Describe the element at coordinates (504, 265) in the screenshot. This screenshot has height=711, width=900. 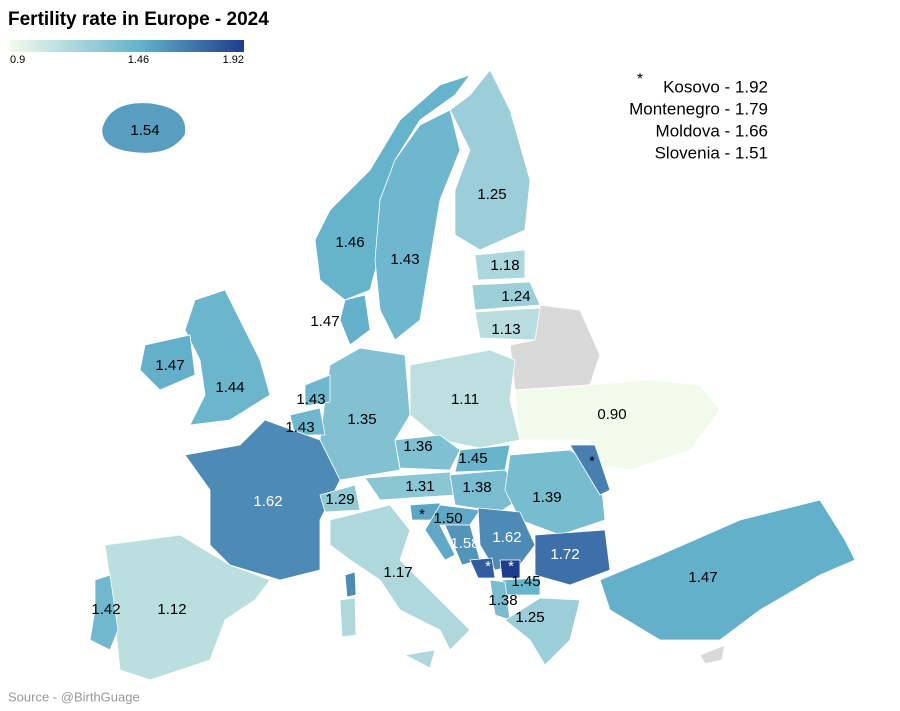
I see `country-label: 1.18` at that location.